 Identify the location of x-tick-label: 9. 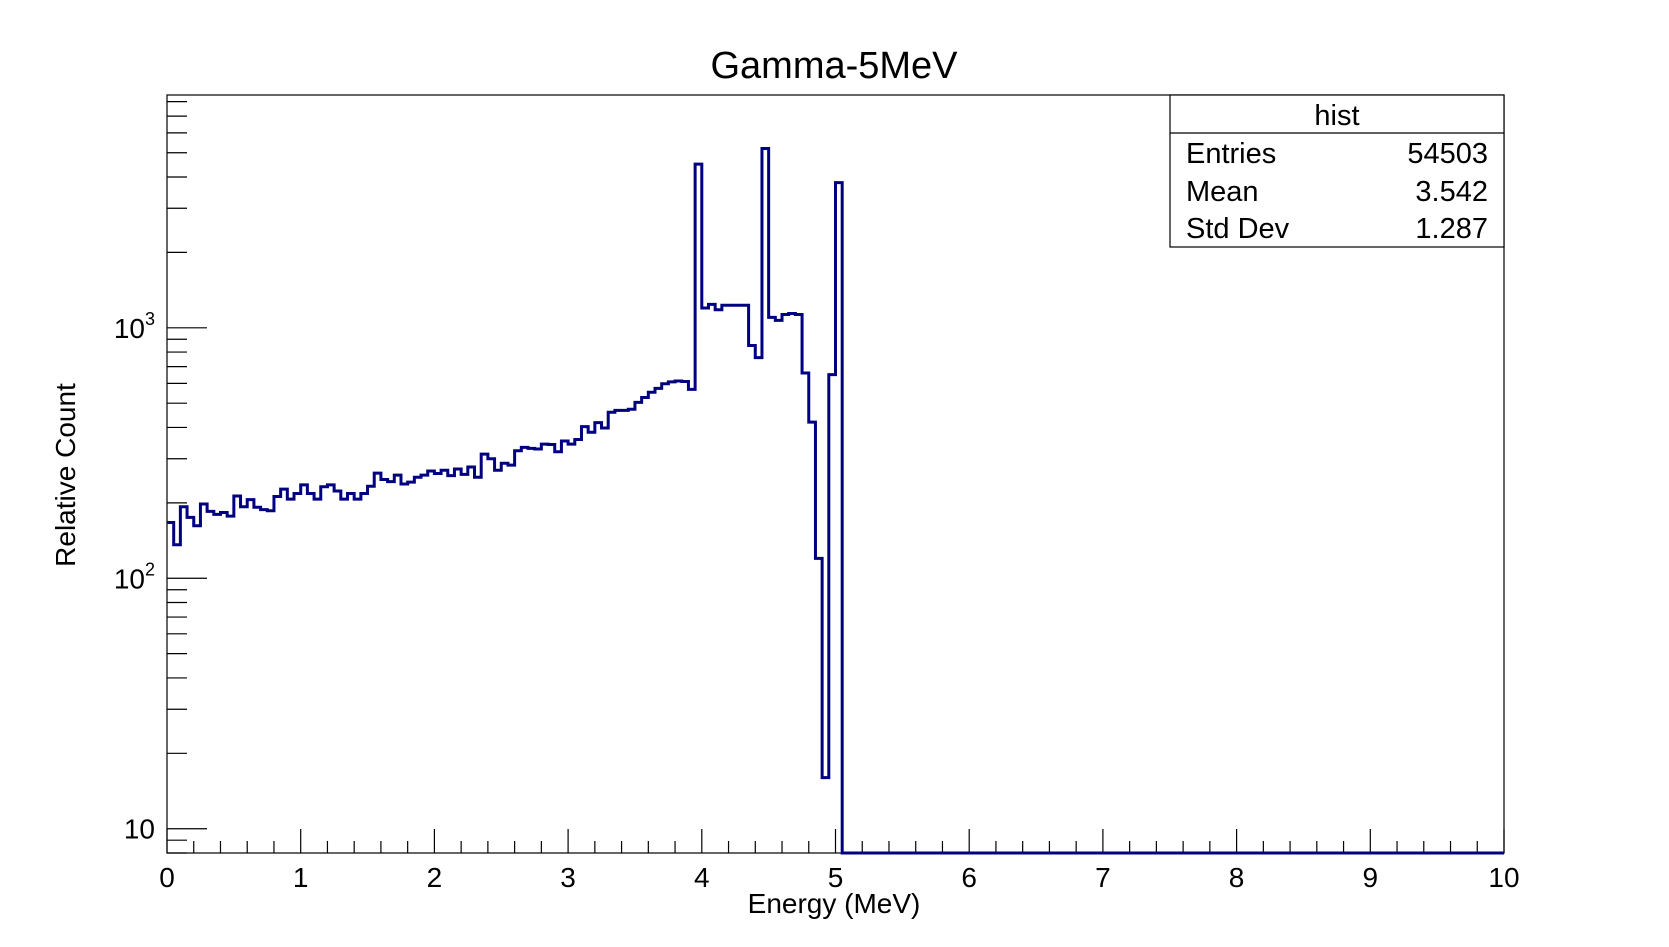
(1371, 877).